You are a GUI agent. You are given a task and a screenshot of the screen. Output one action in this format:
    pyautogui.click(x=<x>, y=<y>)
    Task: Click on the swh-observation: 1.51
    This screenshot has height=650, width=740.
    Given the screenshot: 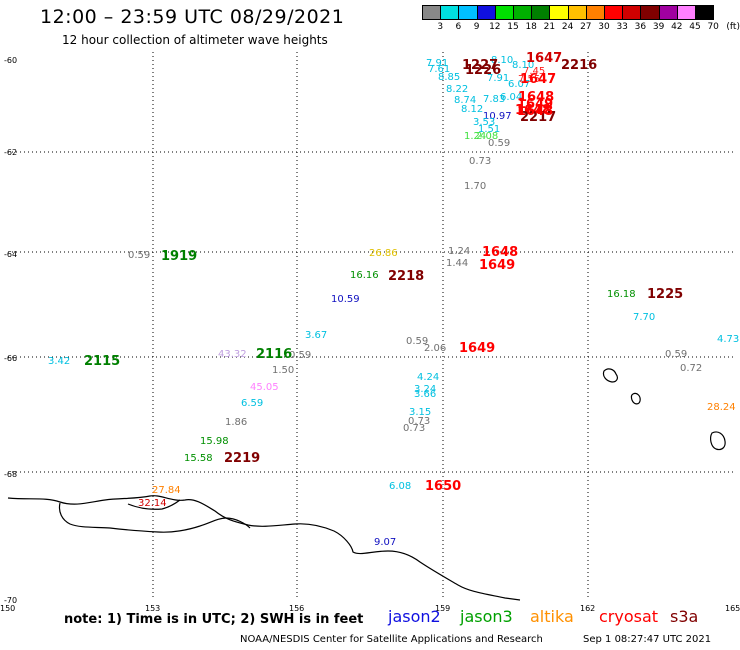 What is the action you would take?
    pyautogui.click(x=489, y=129)
    